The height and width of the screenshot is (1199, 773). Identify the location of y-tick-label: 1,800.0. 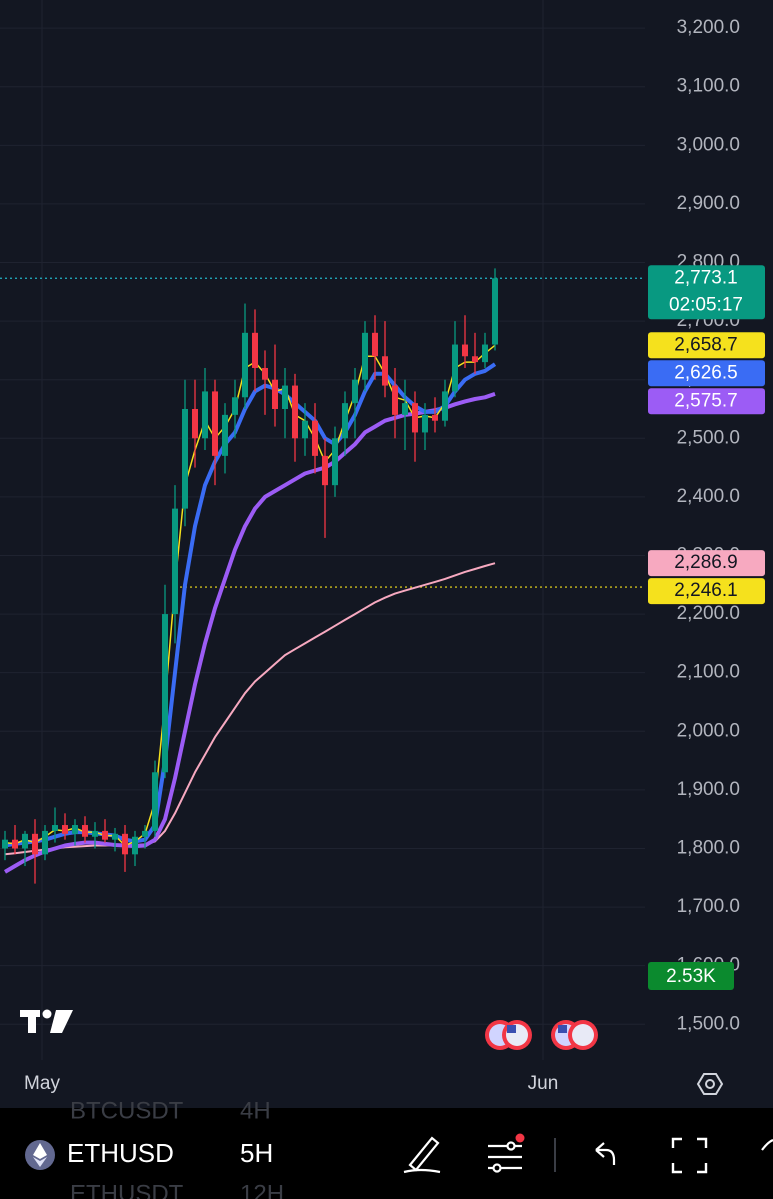
(708, 847).